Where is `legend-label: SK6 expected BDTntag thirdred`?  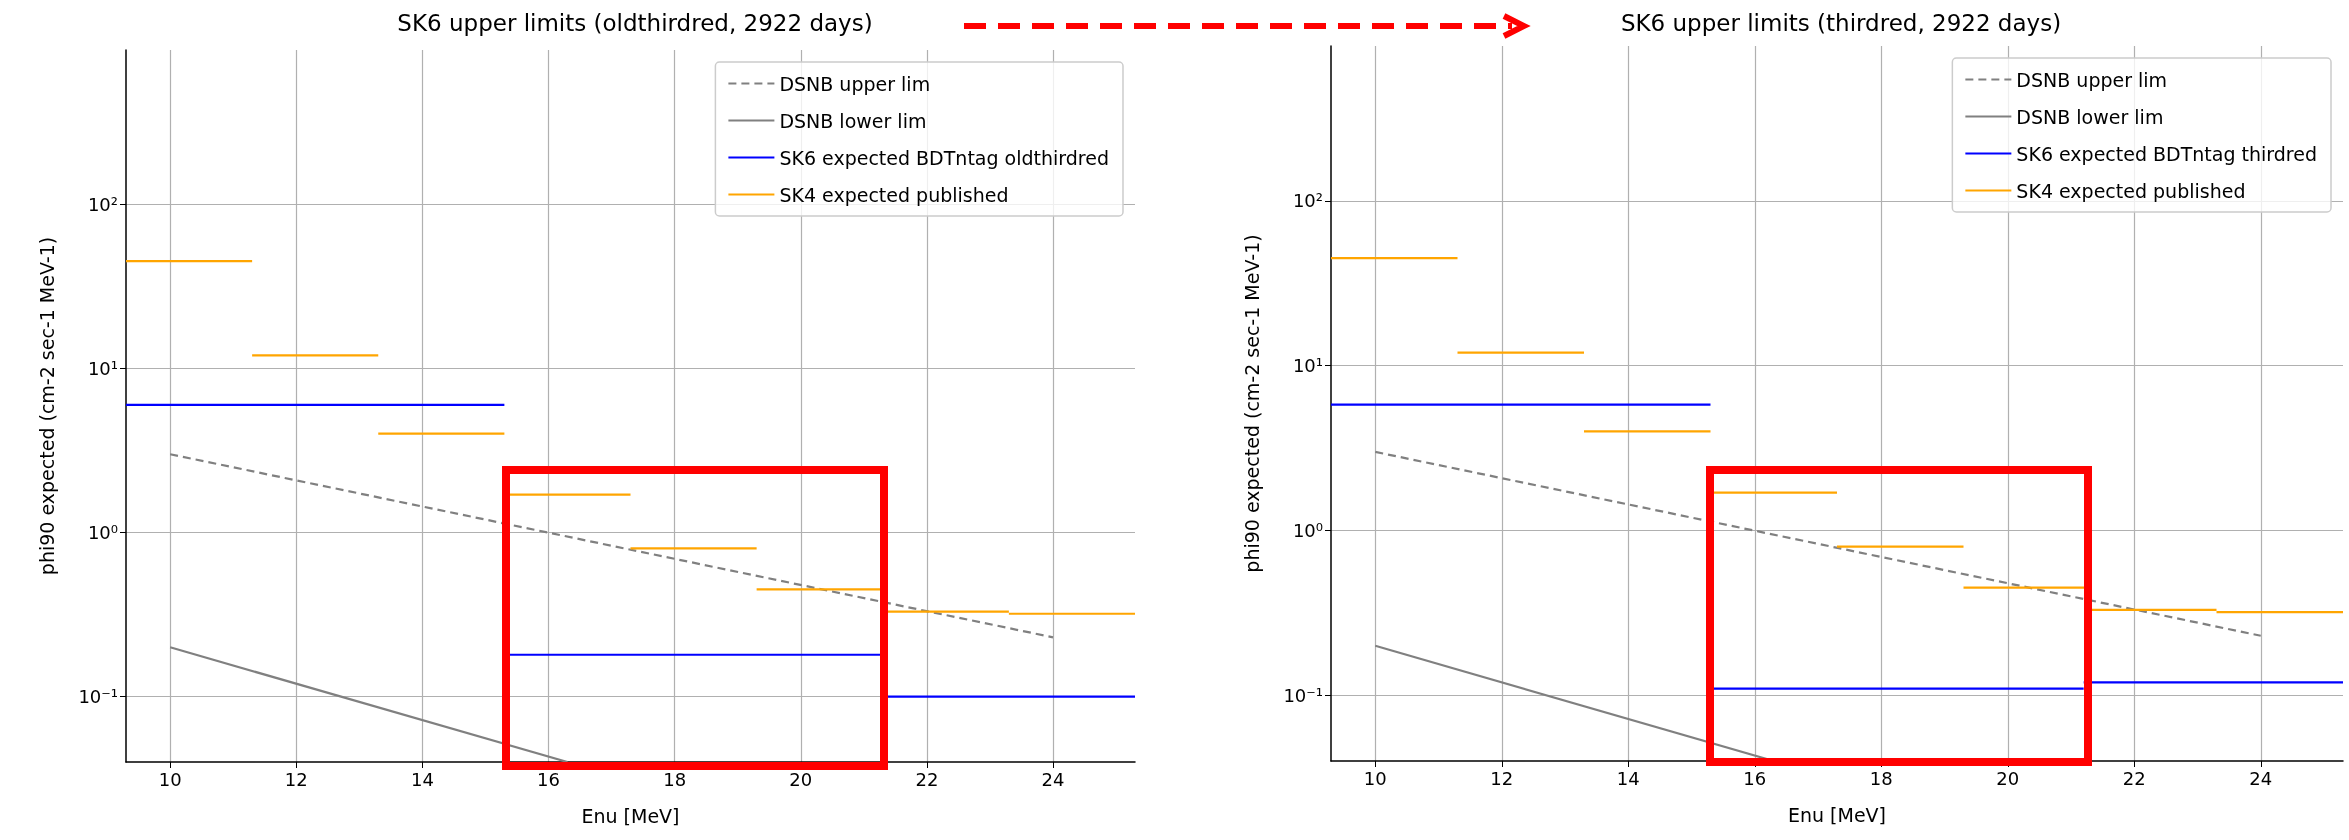
legend-label: SK6 expected BDTntag thirdred is located at coordinates (2167, 153).